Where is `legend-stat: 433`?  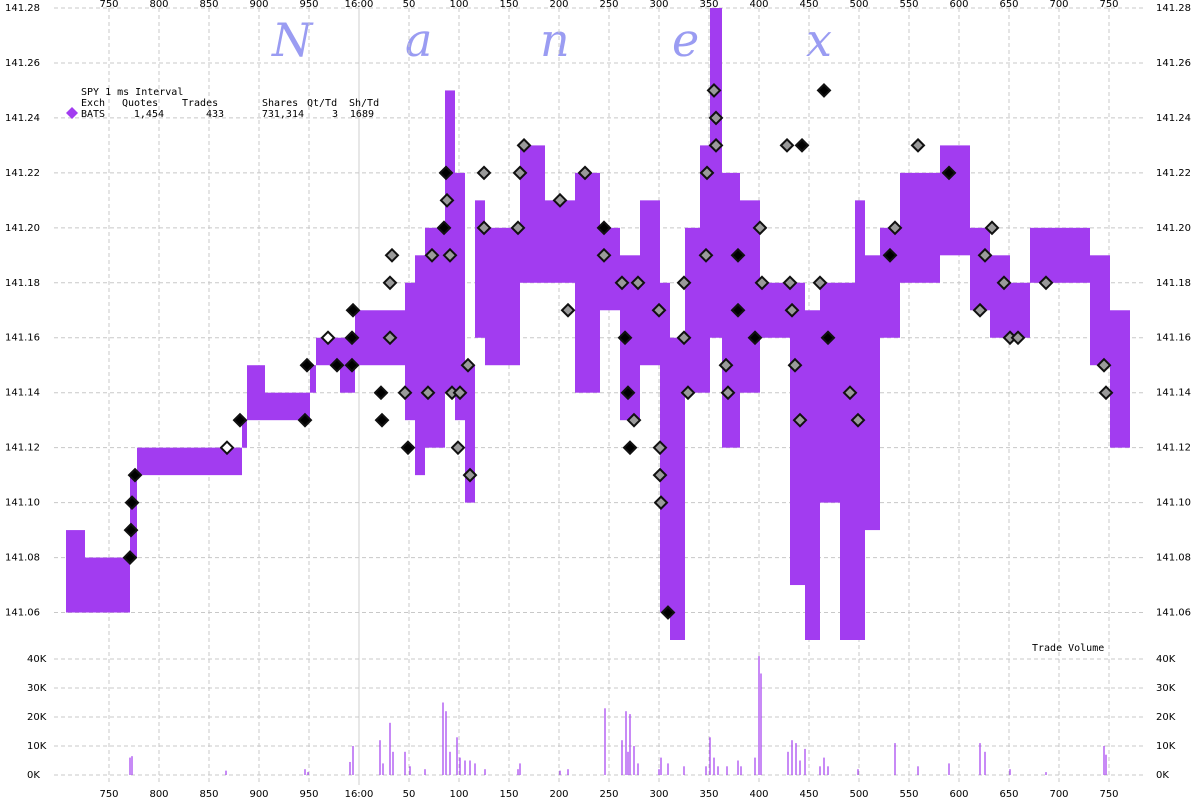
legend-stat: 433 is located at coordinates (215, 114).